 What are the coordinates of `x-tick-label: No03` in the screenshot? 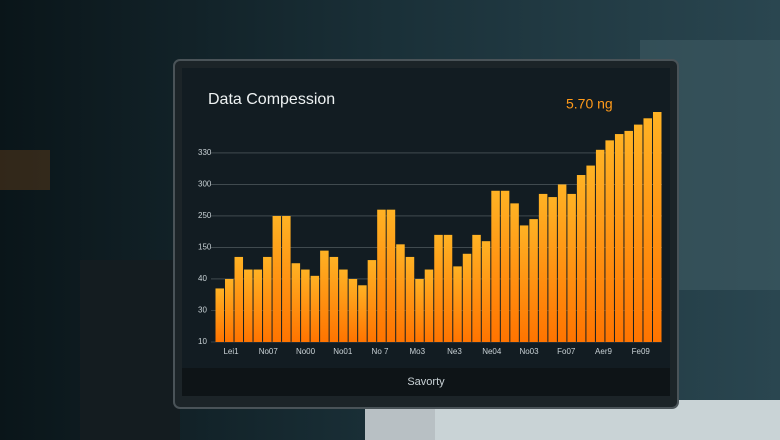 It's located at (529, 351).